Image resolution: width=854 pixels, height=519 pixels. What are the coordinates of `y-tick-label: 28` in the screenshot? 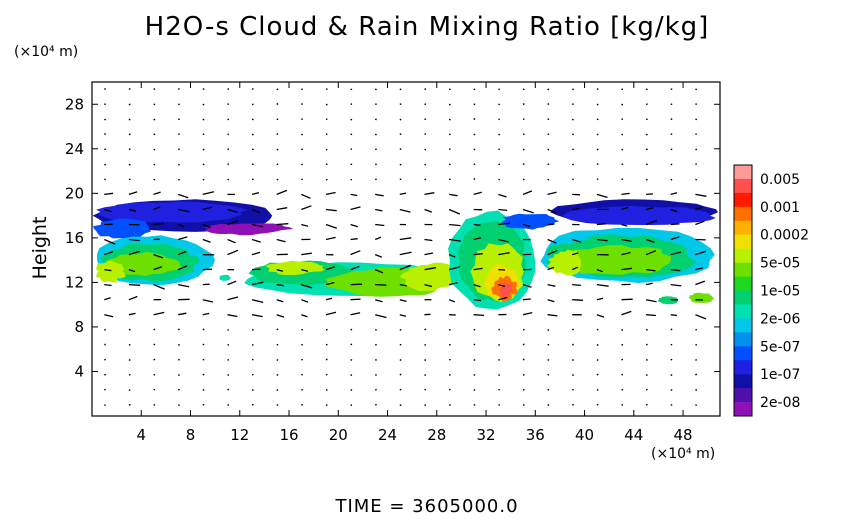 It's located at (74, 104).